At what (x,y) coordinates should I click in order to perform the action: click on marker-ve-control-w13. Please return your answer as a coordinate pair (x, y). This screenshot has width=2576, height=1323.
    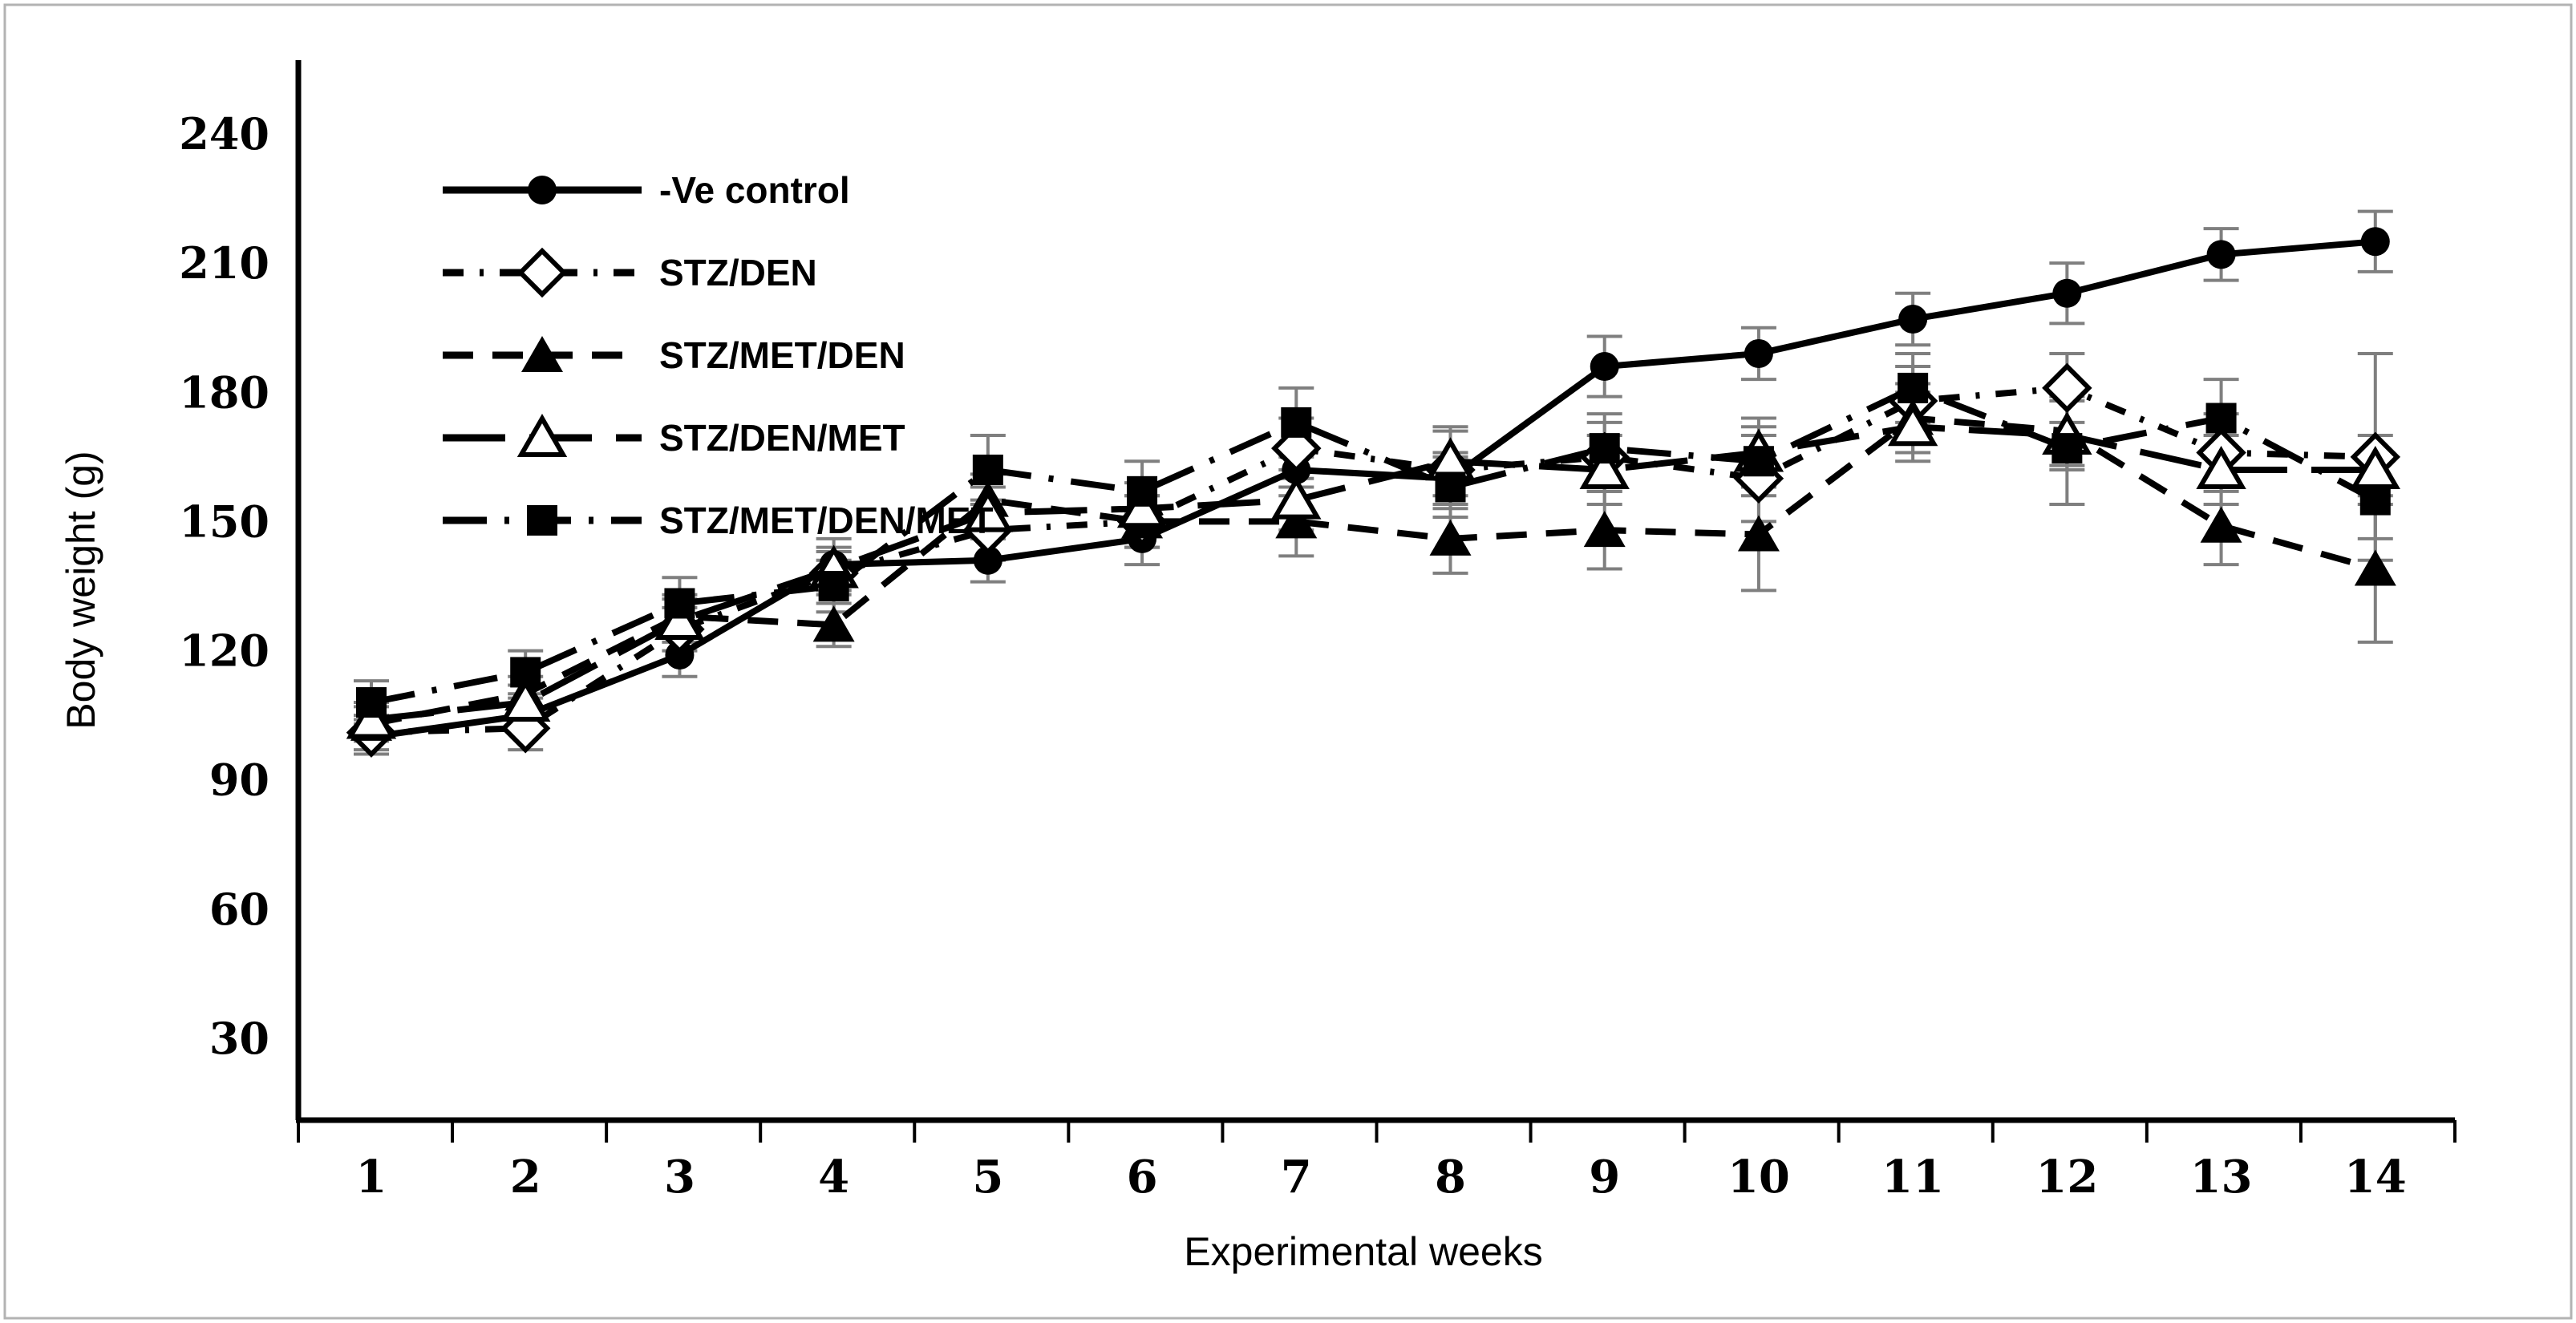
    Looking at the image, I should click on (2221, 254).